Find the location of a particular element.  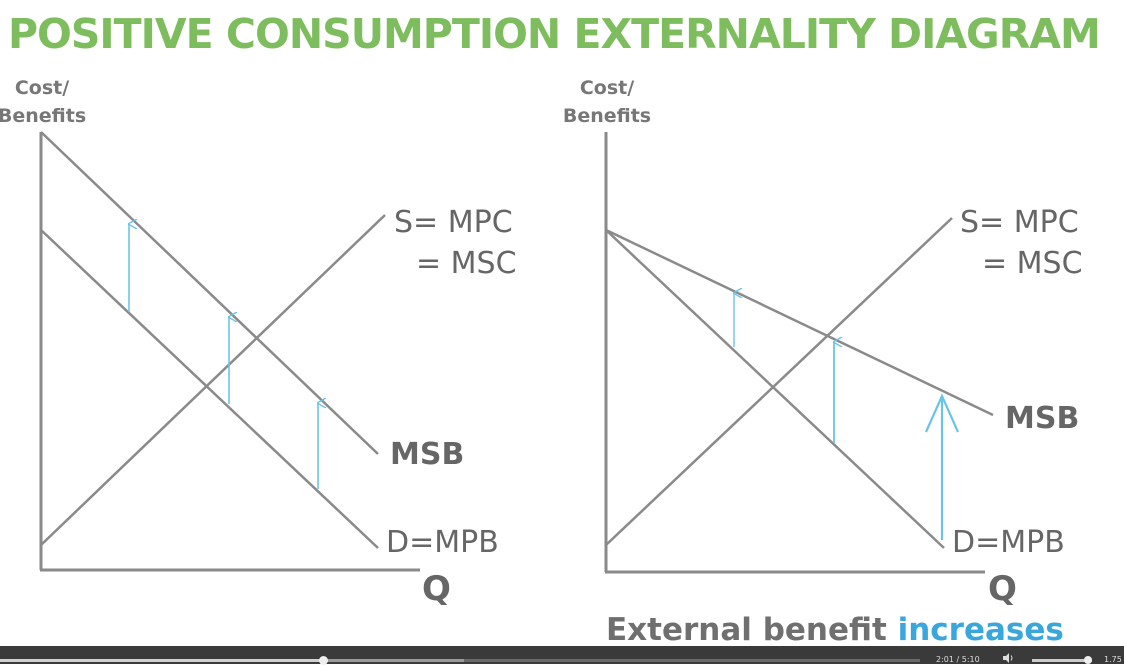

volume-handle is located at coordinates (1088, 660).